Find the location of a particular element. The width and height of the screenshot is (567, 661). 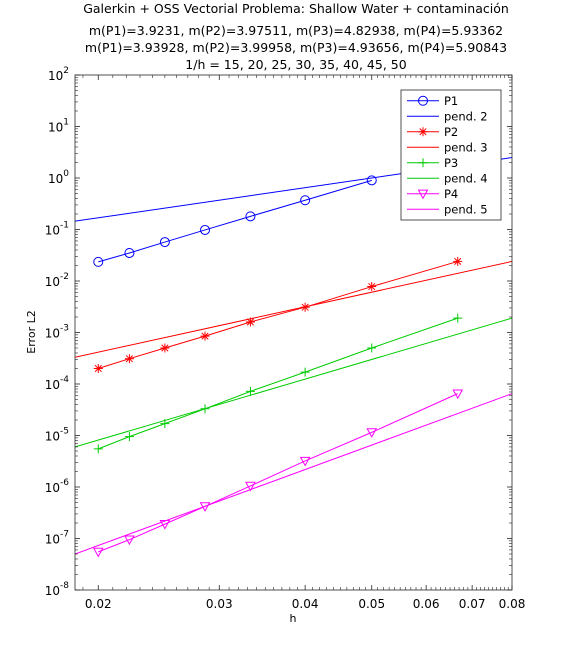

legend-entry: P3 is located at coordinates (432, 163).